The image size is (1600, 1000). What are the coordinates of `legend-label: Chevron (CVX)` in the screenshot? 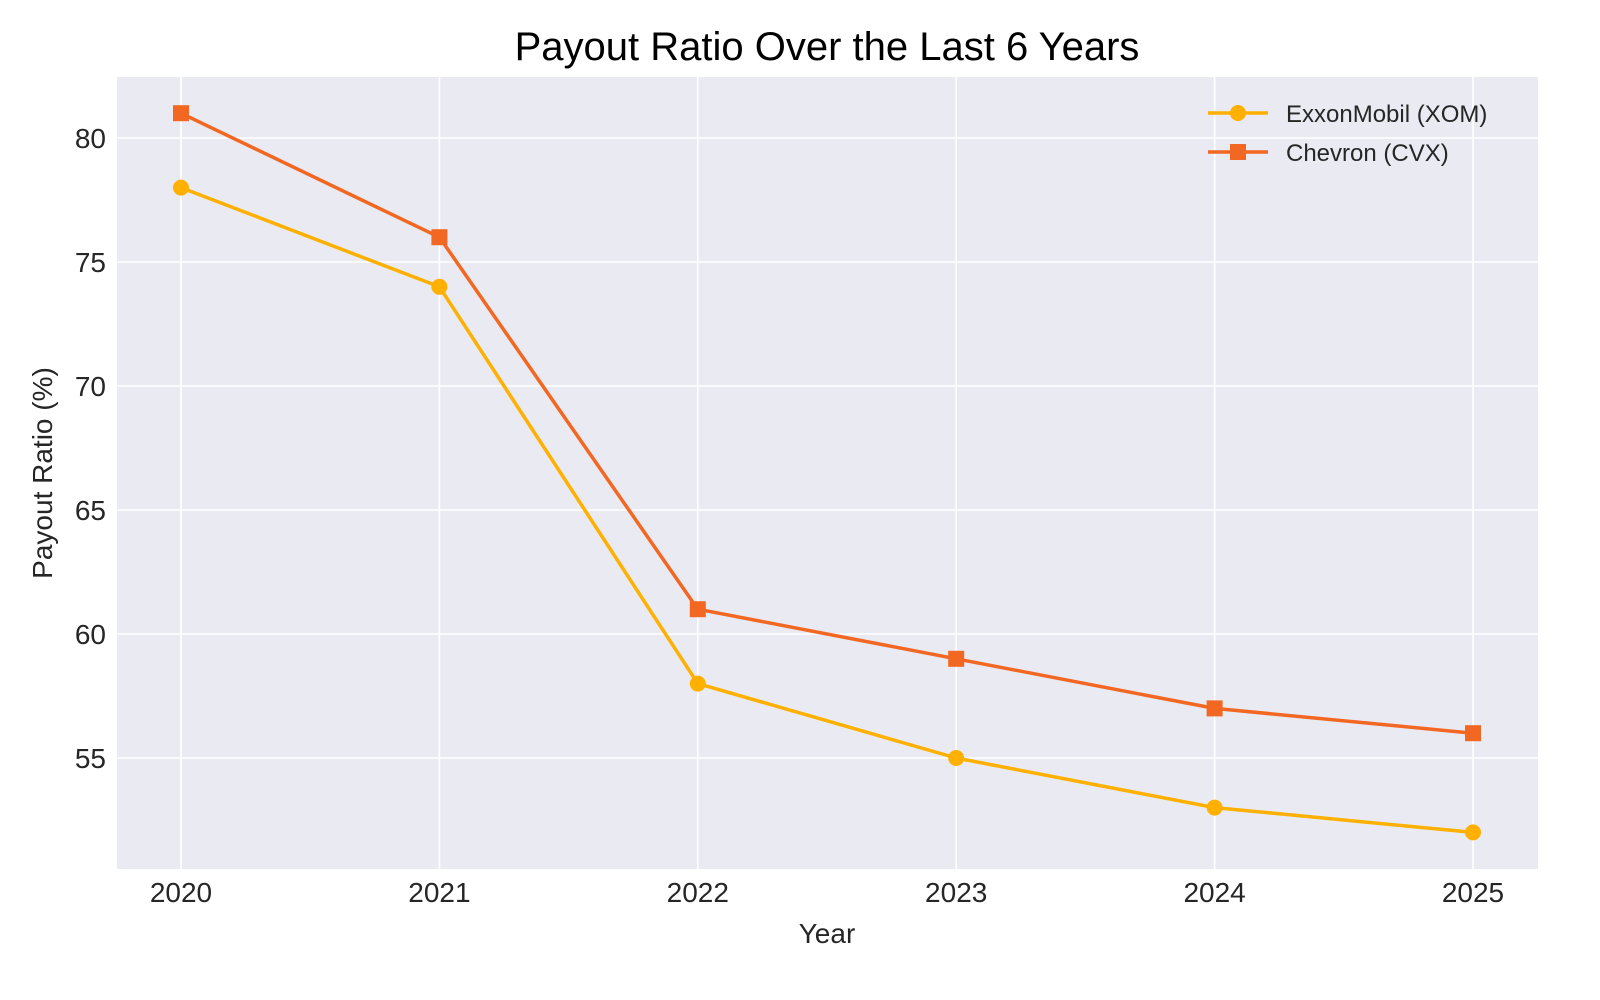 It's located at (1367, 153).